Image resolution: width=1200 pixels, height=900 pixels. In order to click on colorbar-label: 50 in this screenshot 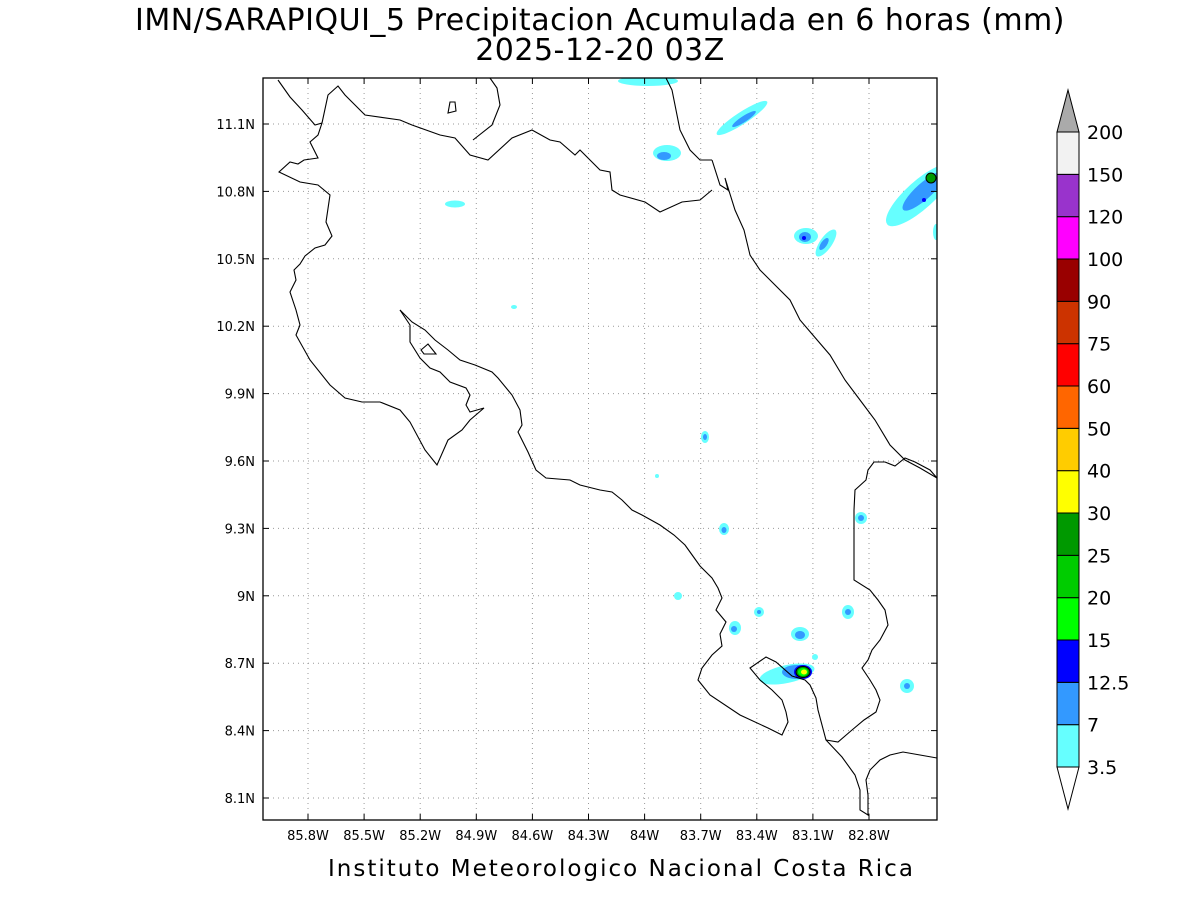, I will do `click(1099, 429)`.